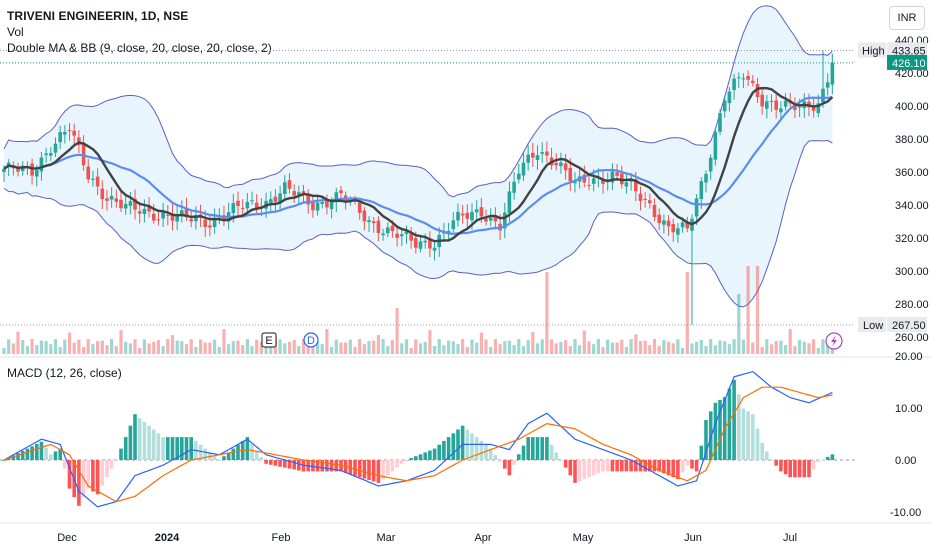 The height and width of the screenshot is (550, 932). Describe the element at coordinates (64, 373) in the screenshot. I see `macd-indicator-label: MACD (12, 26, close)` at that location.